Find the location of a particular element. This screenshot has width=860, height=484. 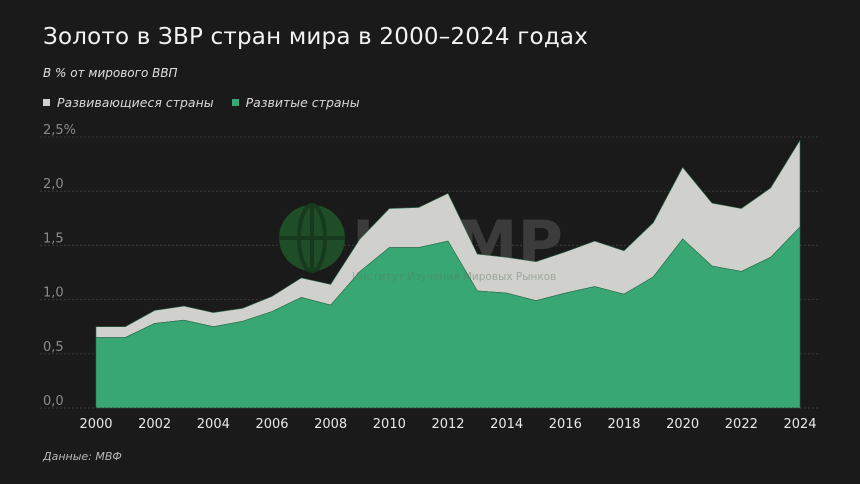

watermark-logo is located at coordinates (312, 238).